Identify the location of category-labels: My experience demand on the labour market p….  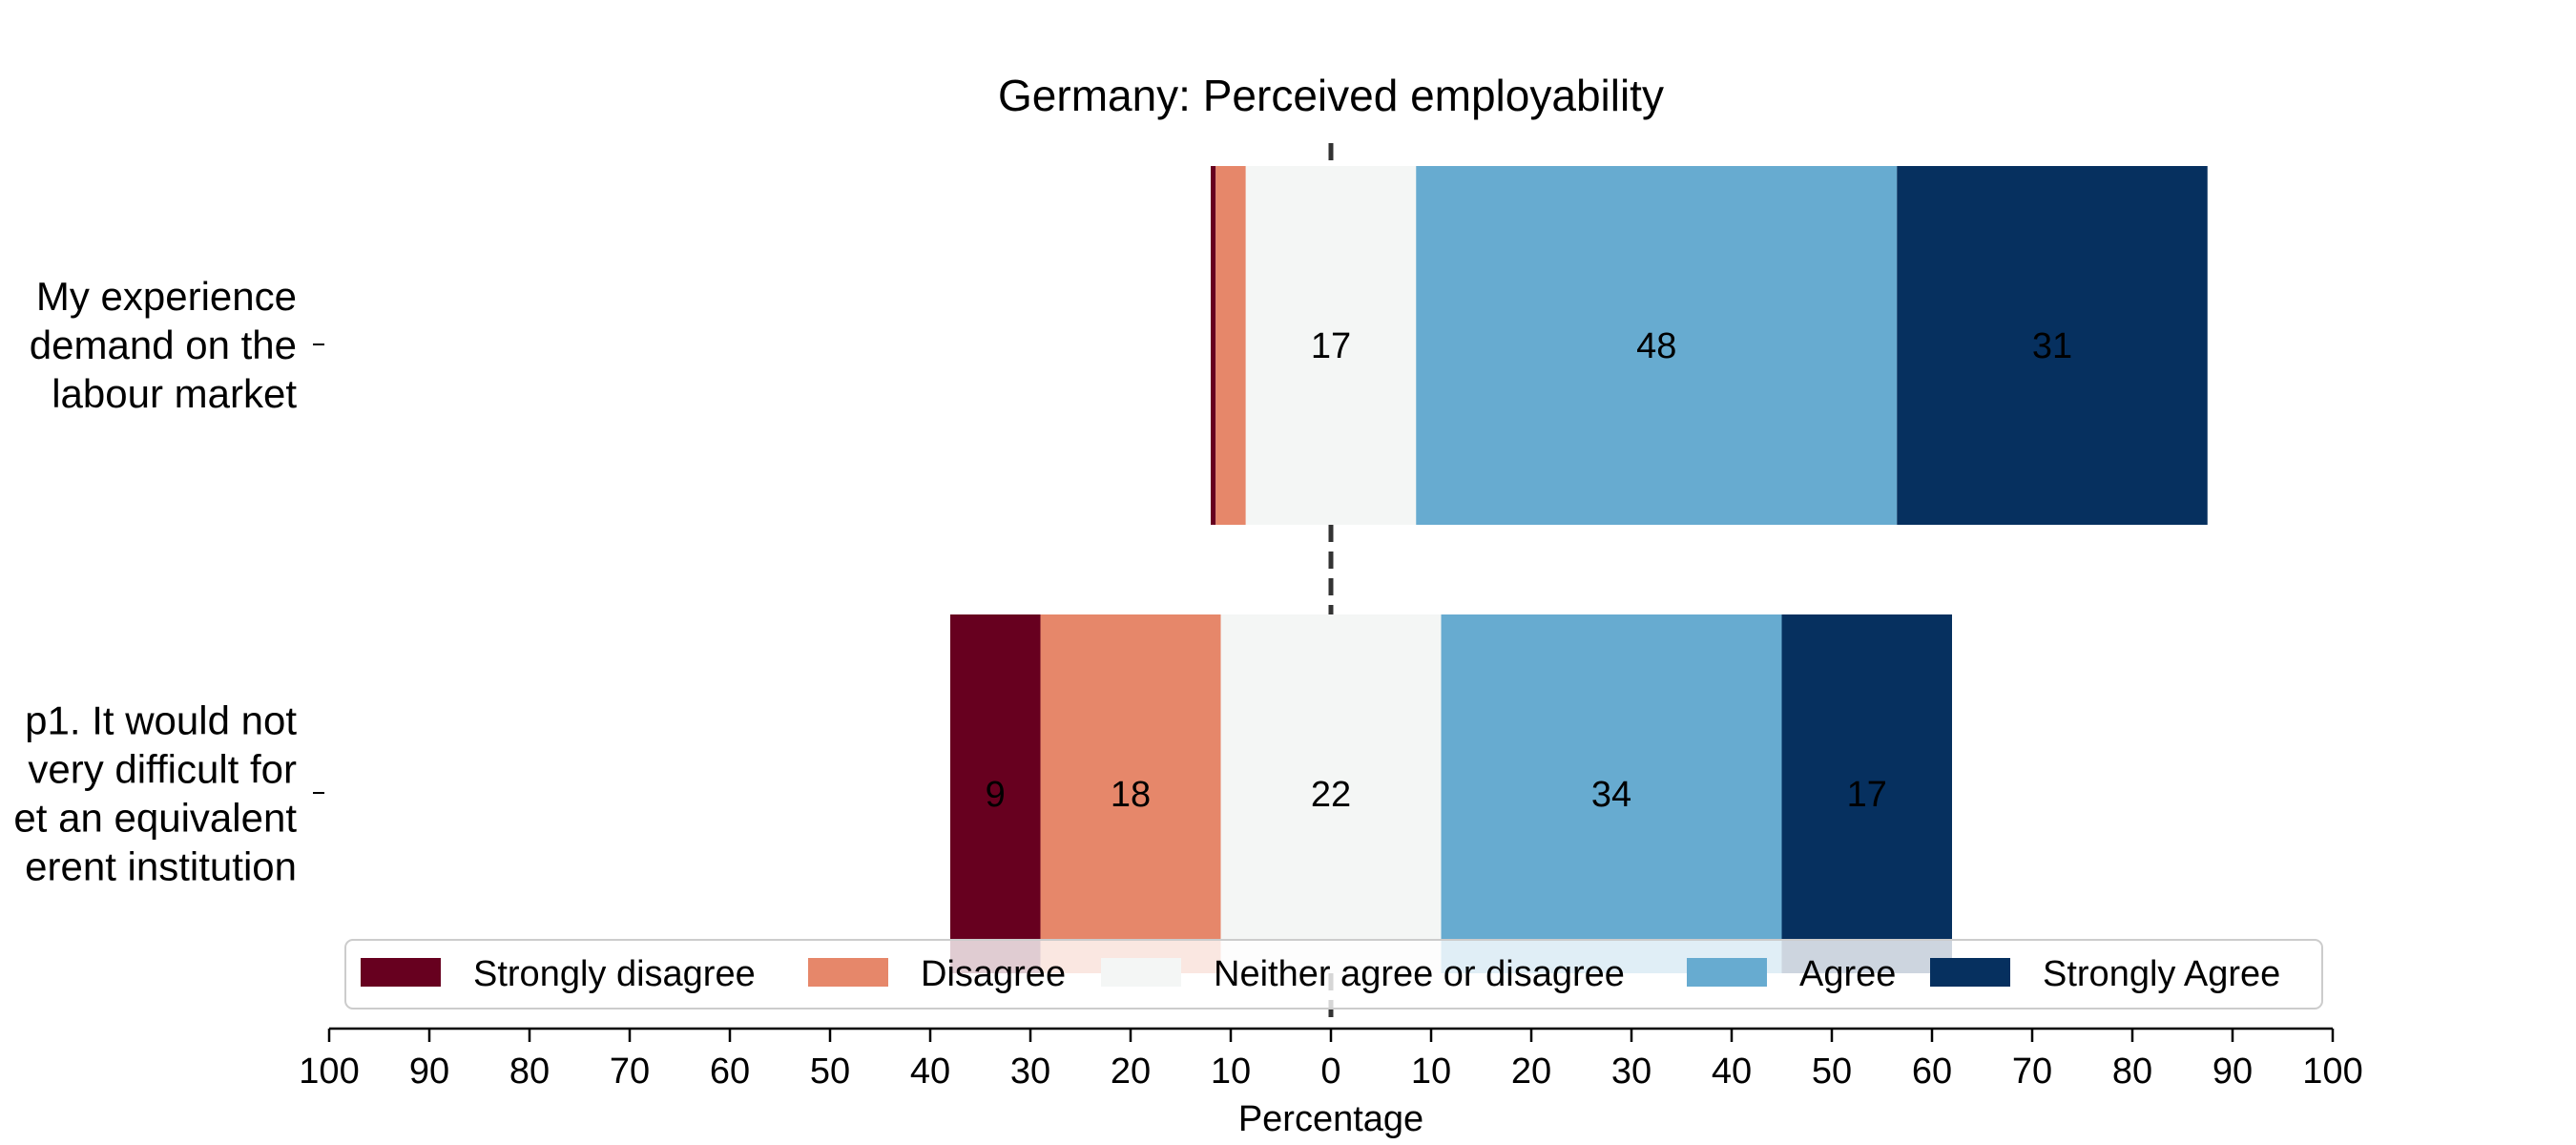
(168, 581).